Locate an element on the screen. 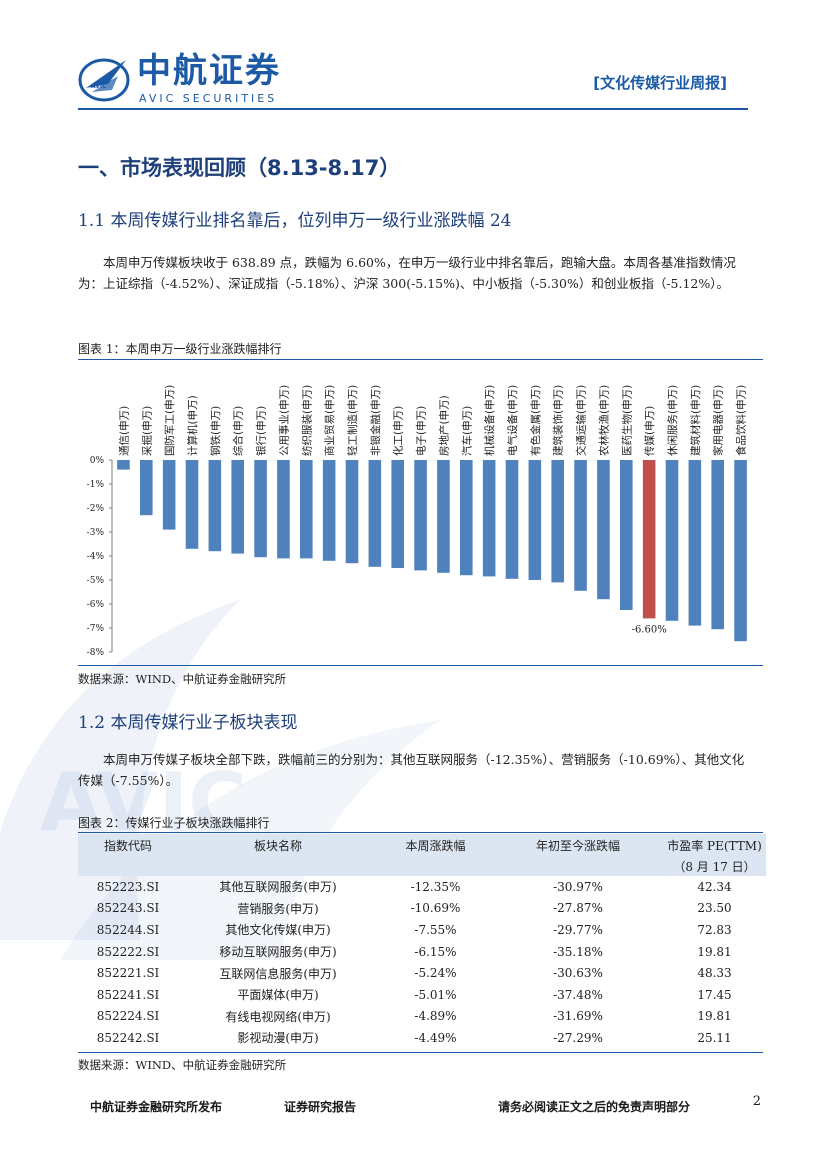 The width and height of the screenshot is (827, 1169). cell-ytd: -37.48% is located at coordinates (578, 994).